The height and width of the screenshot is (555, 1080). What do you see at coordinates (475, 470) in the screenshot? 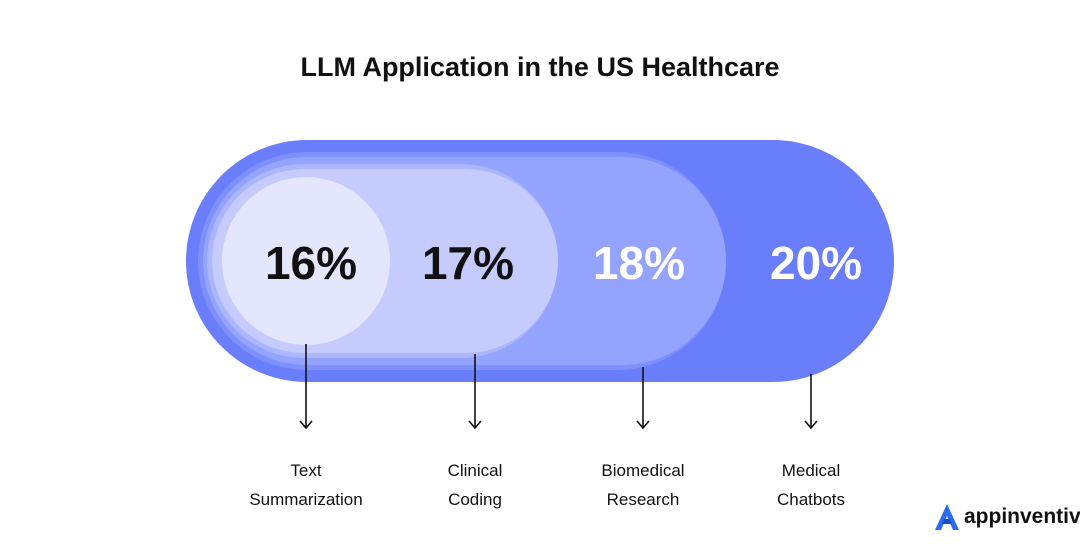
I see `category-label-line: Clinical` at bounding box center [475, 470].